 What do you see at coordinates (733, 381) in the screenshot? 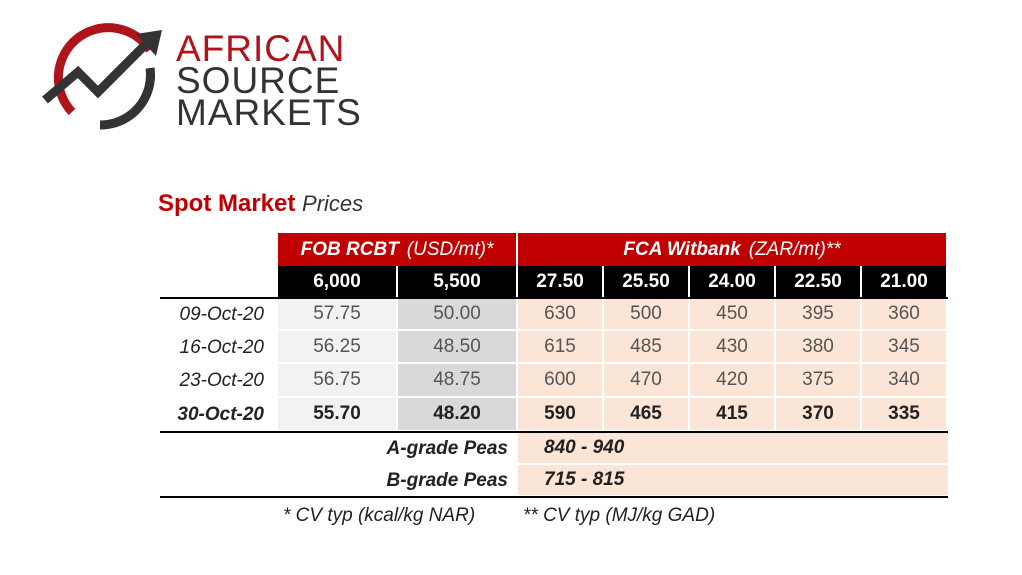
I see `price-cell: 420` at bounding box center [733, 381].